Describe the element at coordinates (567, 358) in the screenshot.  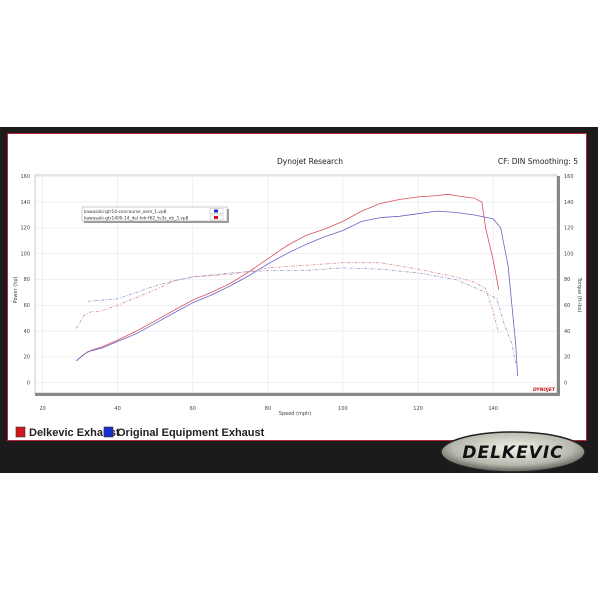
I see `y2-tick-label: 20` at that location.